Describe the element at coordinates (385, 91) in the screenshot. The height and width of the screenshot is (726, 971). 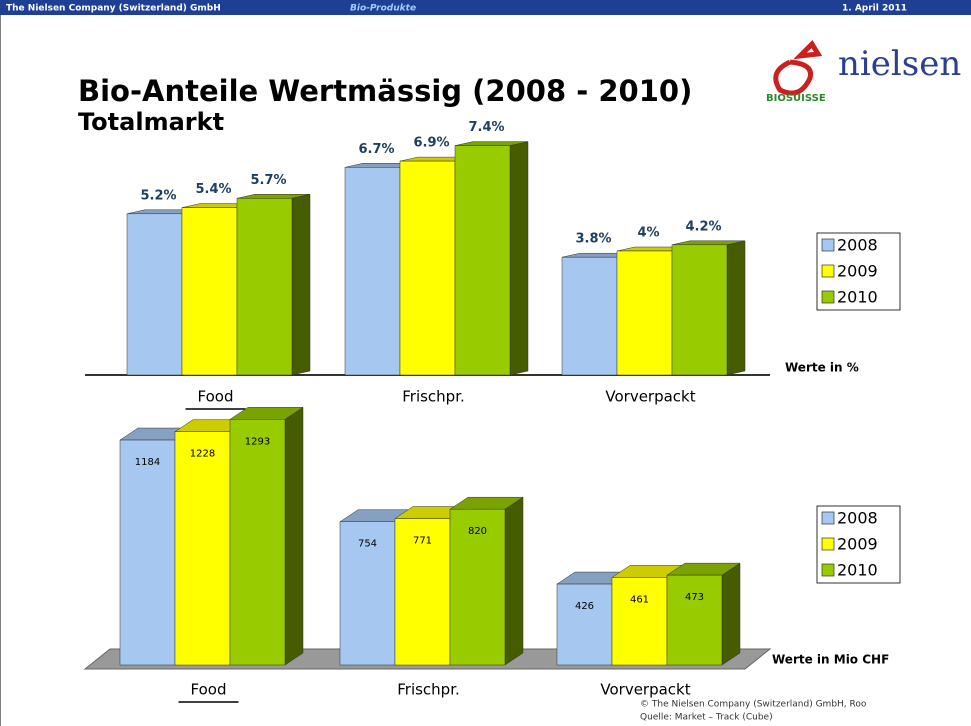
I see `title: Bio-Anteile Wertmässig (2008 - 2010)` at that location.